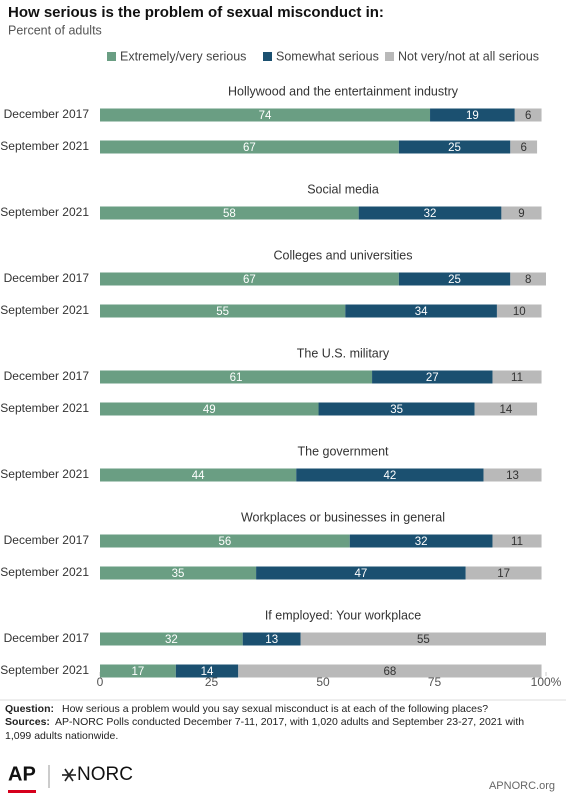 The width and height of the screenshot is (566, 807). I want to click on data-label: 47, so click(361, 574).